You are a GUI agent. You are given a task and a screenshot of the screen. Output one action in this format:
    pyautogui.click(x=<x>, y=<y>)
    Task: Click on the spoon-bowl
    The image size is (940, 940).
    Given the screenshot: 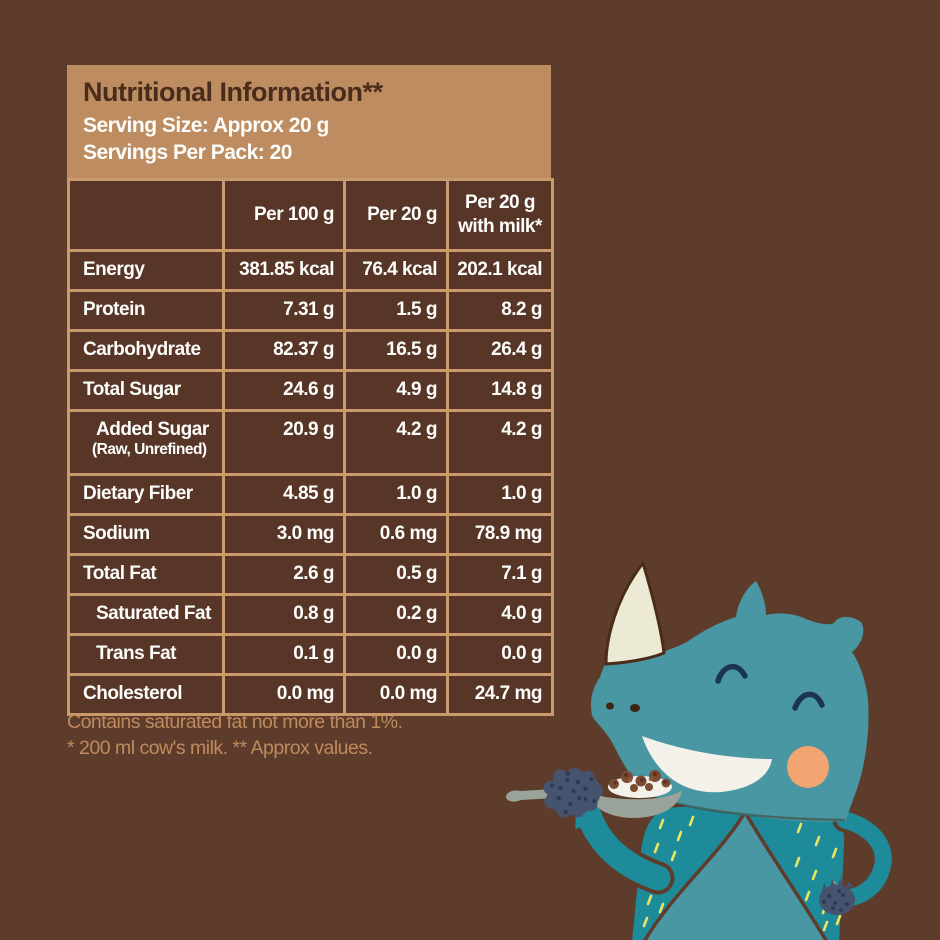 What is the action you would take?
    pyautogui.click(x=635, y=804)
    